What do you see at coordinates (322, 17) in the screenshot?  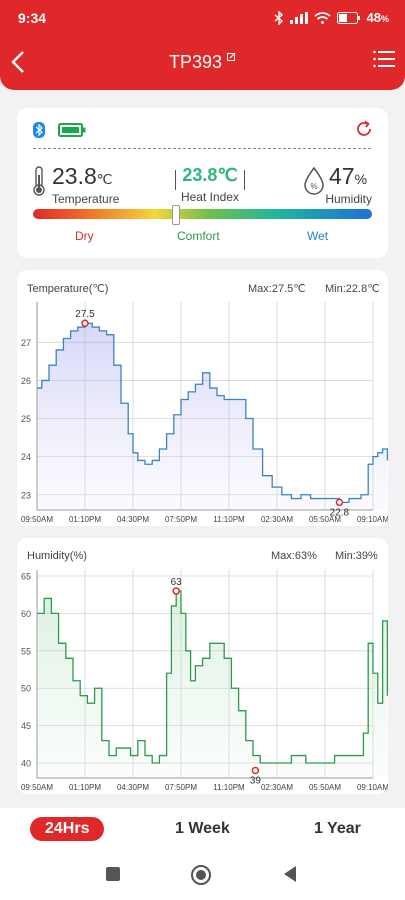 I see `wifi-icon` at bounding box center [322, 17].